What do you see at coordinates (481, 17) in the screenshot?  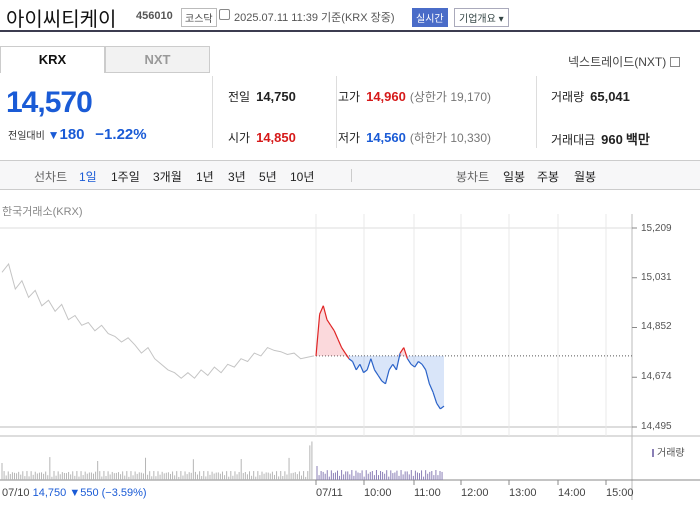 I see `company-overview-dropdown: 기업개요 ▾` at bounding box center [481, 17].